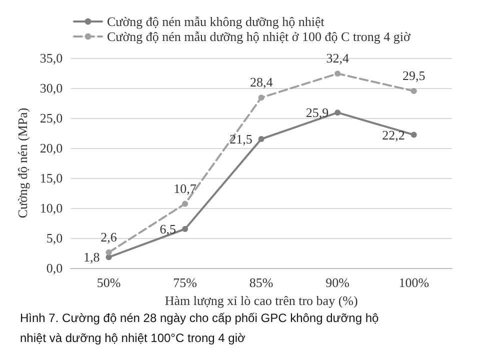 The width and height of the screenshot is (480, 364). Describe the element at coordinates (414, 282) in the screenshot. I see `x-tick-label: 100%` at that location.